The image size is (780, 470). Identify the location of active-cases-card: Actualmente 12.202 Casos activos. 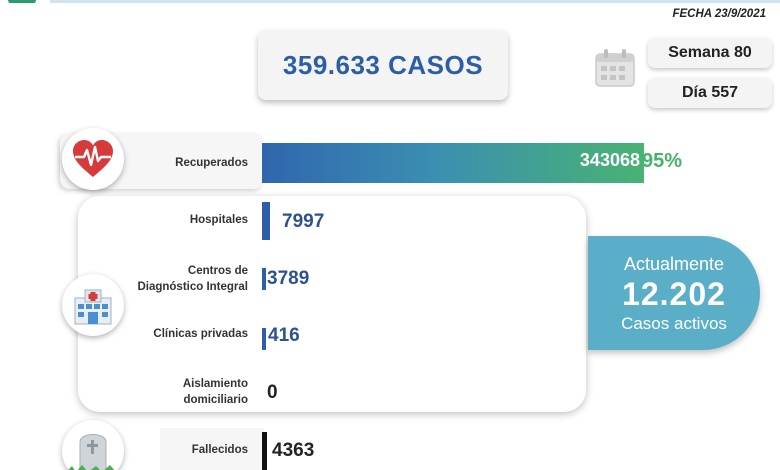
(674, 293).